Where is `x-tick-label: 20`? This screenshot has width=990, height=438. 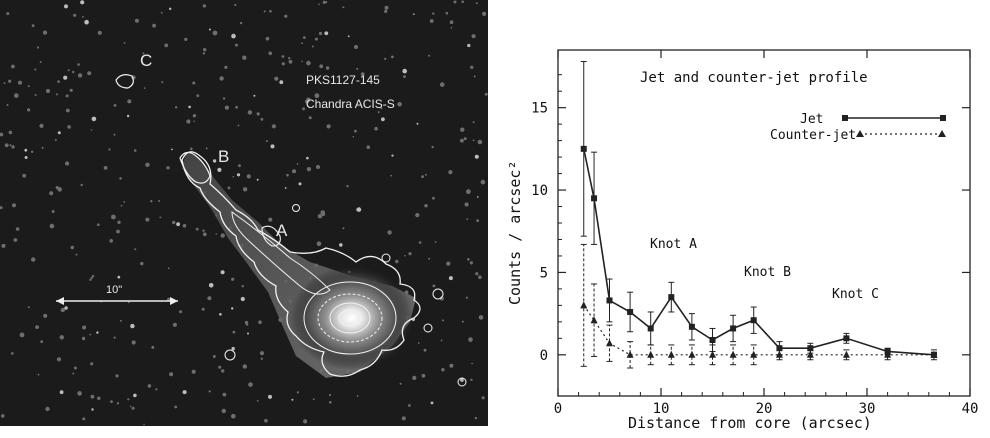
x-tick-label: 20 is located at coordinates (764, 409).